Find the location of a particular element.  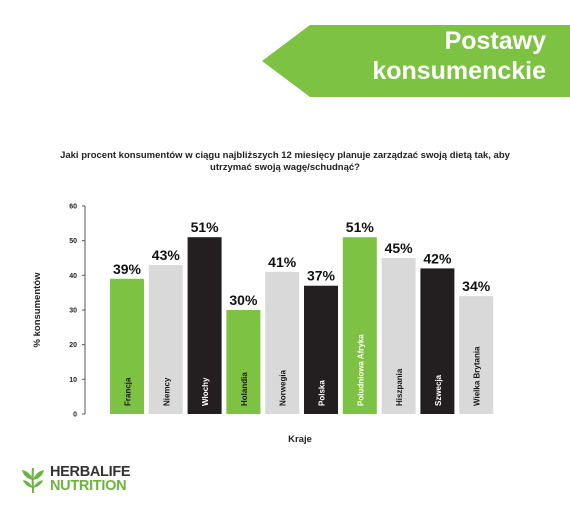

header-banner is located at coordinates (416, 61).